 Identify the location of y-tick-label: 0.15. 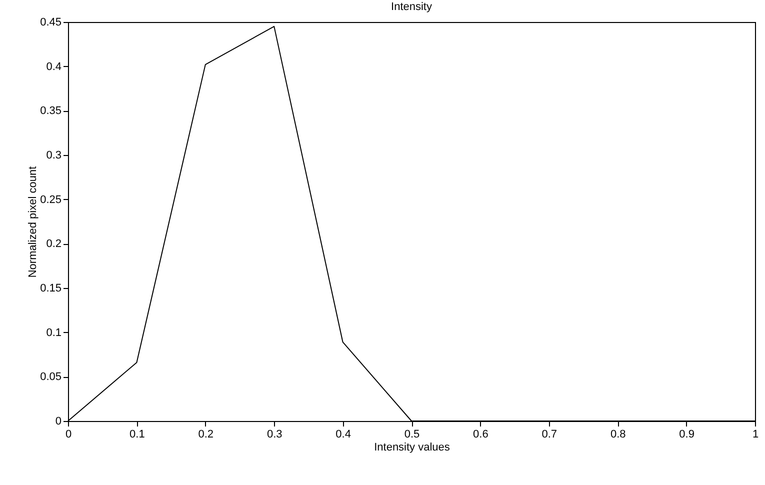
(51, 288).